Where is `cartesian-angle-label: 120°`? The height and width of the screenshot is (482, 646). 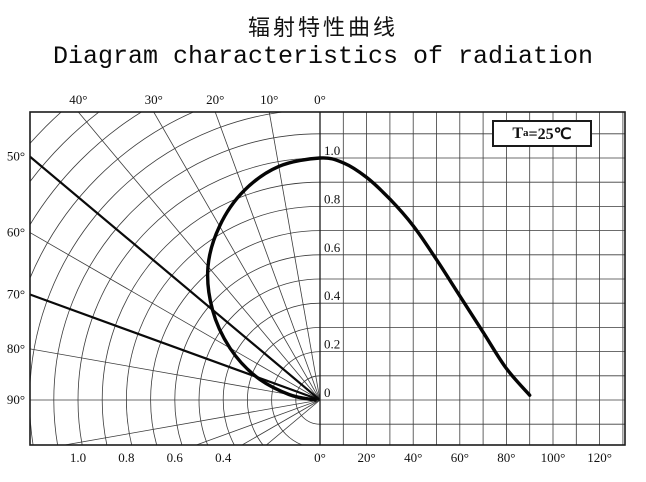
cartesian-angle-label: 120° is located at coordinates (599, 457).